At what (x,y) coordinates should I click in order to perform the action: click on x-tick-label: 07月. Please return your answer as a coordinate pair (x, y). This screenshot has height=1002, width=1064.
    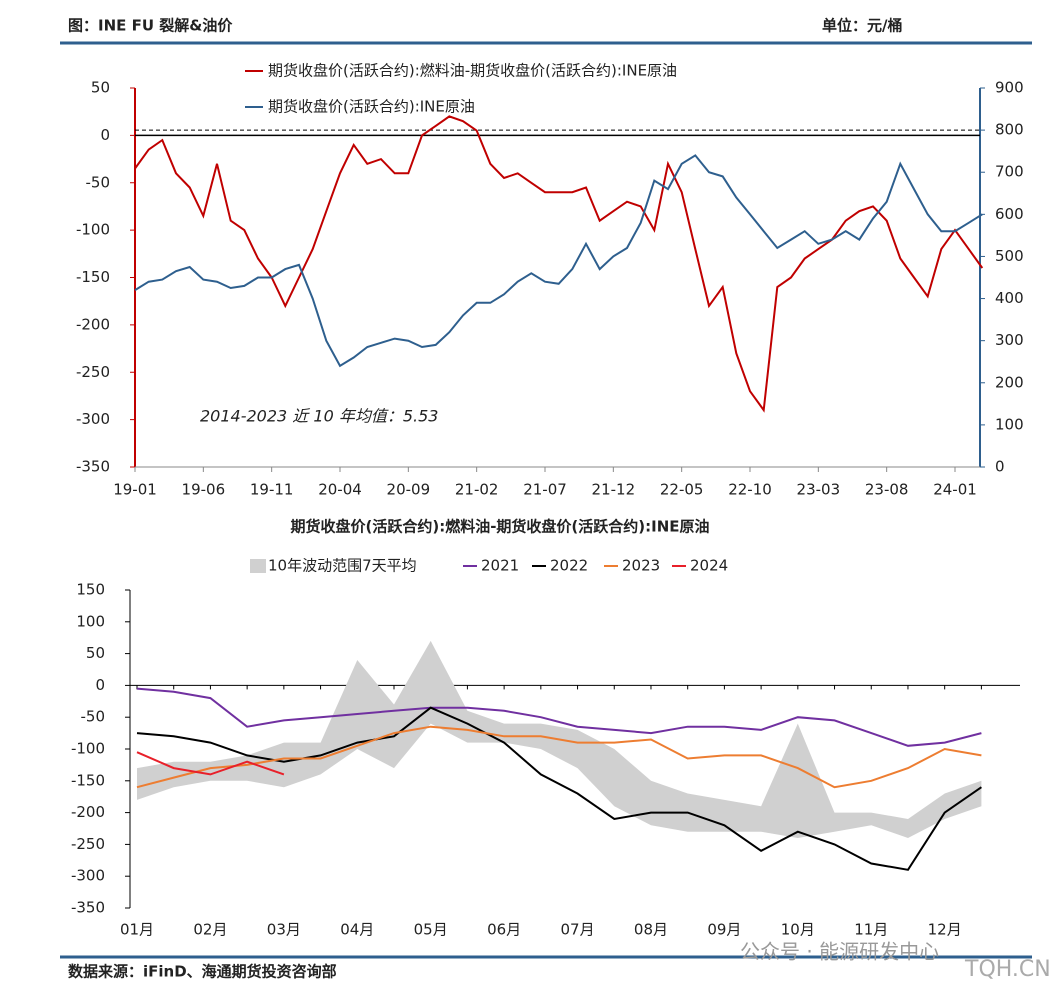
    Looking at the image, I should click on (578, 930).